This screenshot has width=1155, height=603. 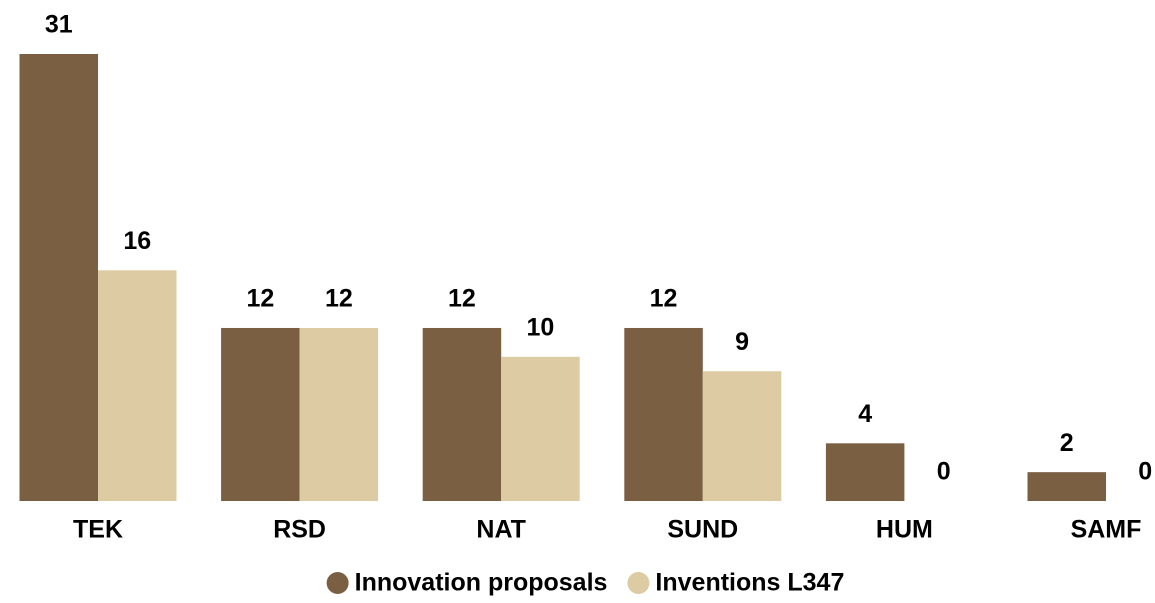 What do you see at coordinates (481, 583) in the screenshot?
I see `legend-label: Innovation proposals` at bounding box center [481, 583].